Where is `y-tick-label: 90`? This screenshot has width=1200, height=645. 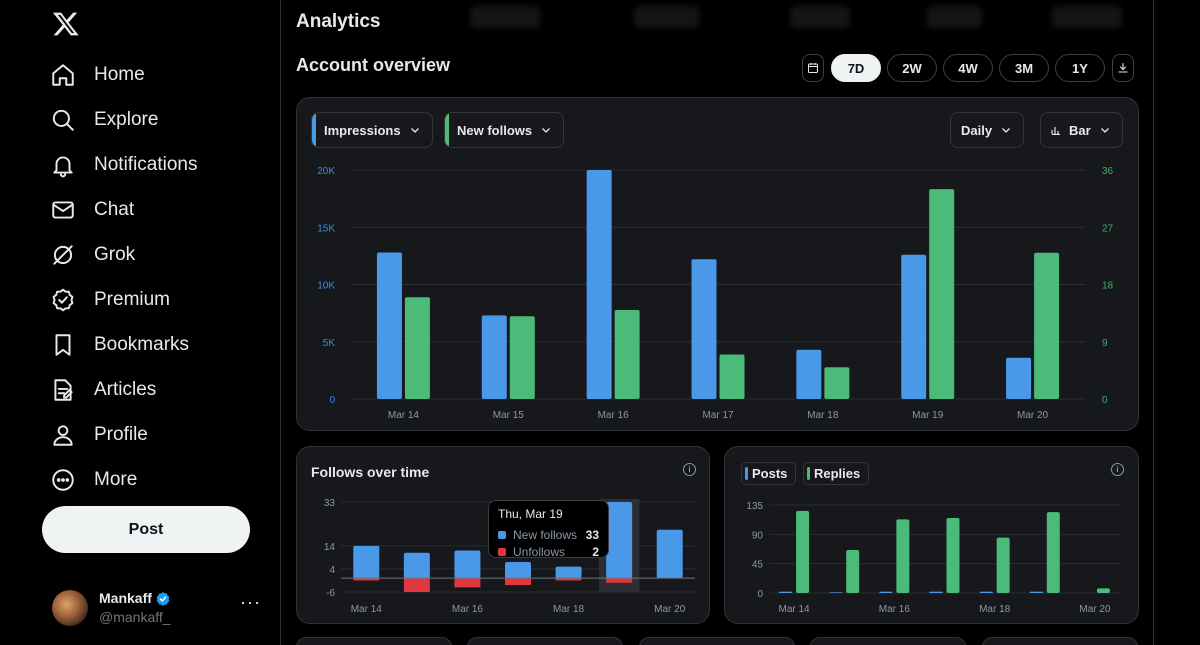 y-tick-label: 90 is located at coordinates (758, 535).